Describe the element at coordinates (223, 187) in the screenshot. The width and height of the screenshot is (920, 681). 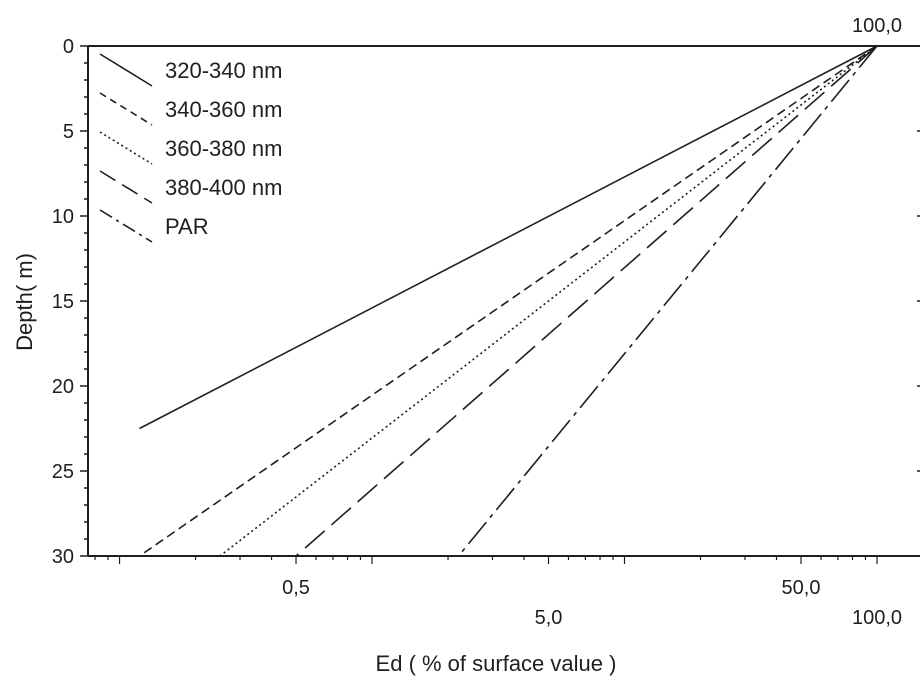
I see `legend-label: 380-400 nm` at that location.